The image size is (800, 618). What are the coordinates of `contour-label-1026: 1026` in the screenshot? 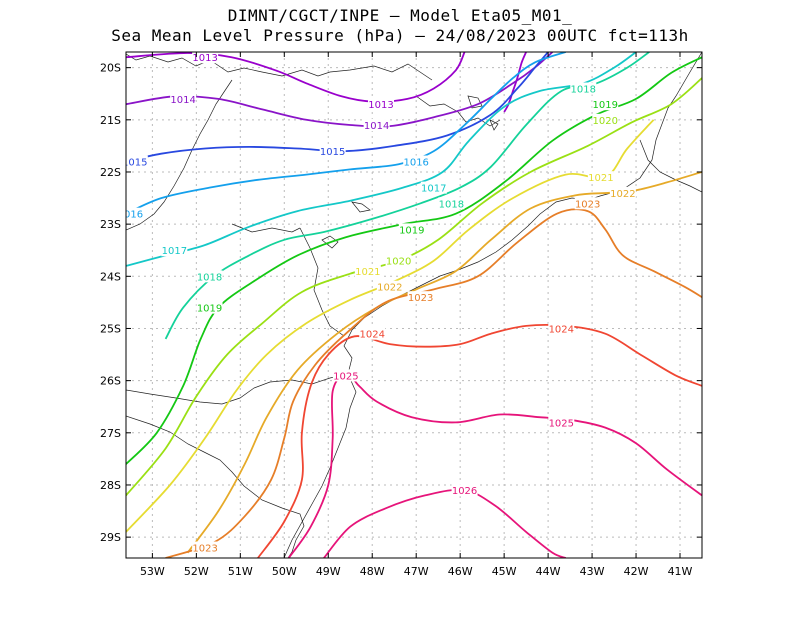 It's located at (464, 491).